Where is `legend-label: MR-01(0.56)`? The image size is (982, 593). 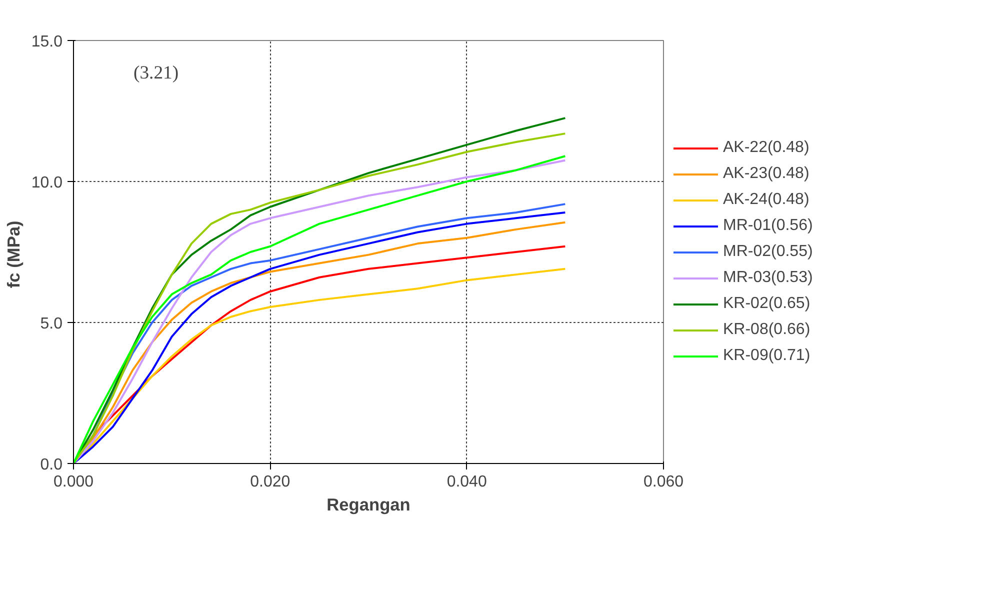 legend-label: MR-01(0.56) is located at coordinates (768, 225).